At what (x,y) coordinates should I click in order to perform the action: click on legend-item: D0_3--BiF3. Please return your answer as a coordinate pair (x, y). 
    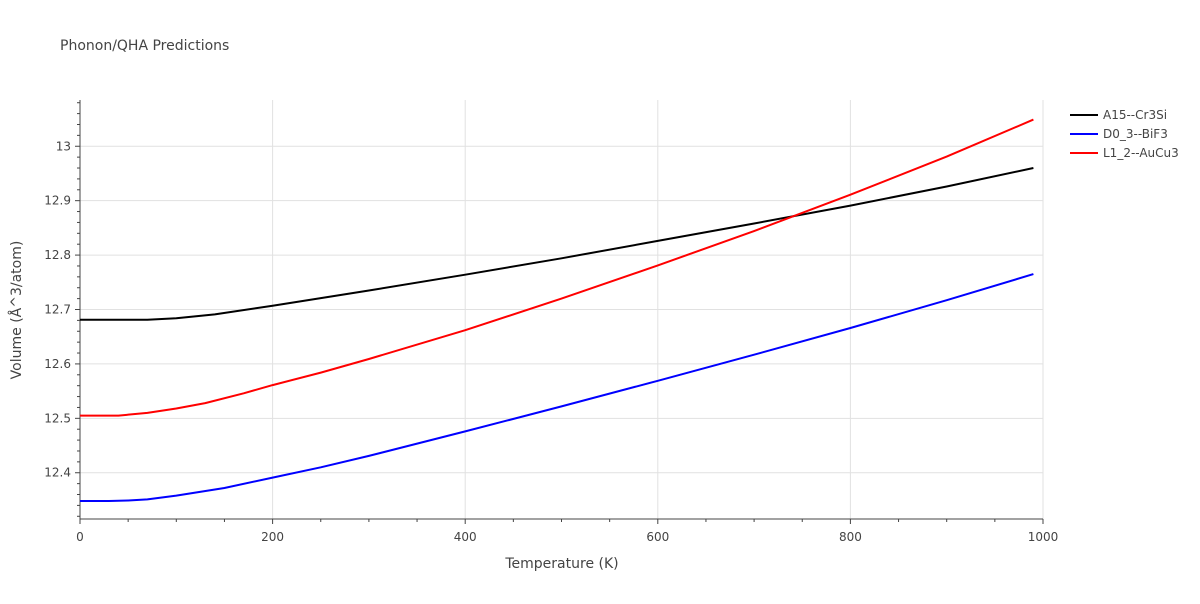
    Looking at the image, I should click on (1119, 134).